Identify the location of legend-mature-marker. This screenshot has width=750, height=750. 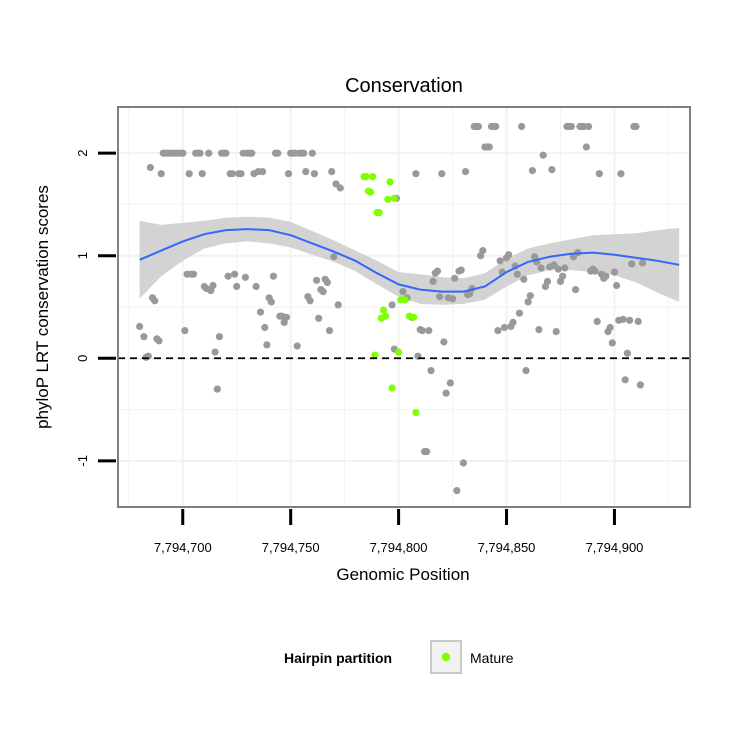
(446, 657).